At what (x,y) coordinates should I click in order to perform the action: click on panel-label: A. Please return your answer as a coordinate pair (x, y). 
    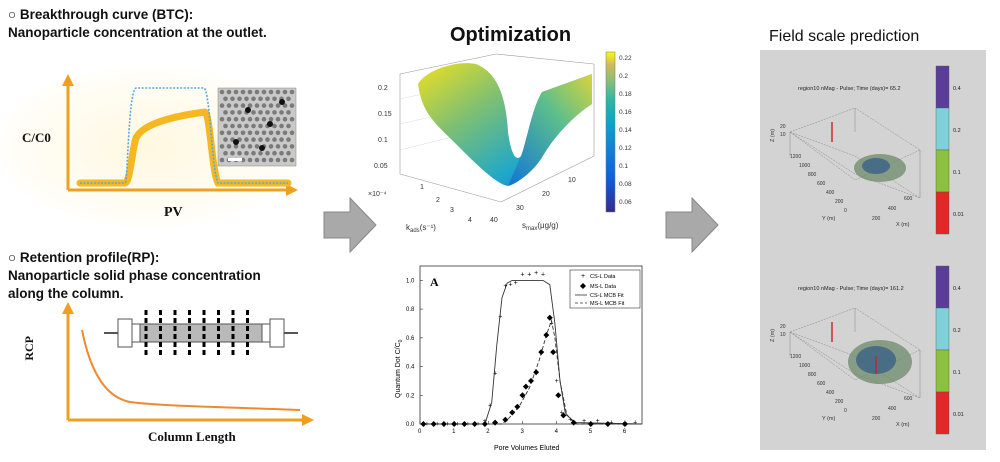
    Looking at the image, I should click on (434, 282).